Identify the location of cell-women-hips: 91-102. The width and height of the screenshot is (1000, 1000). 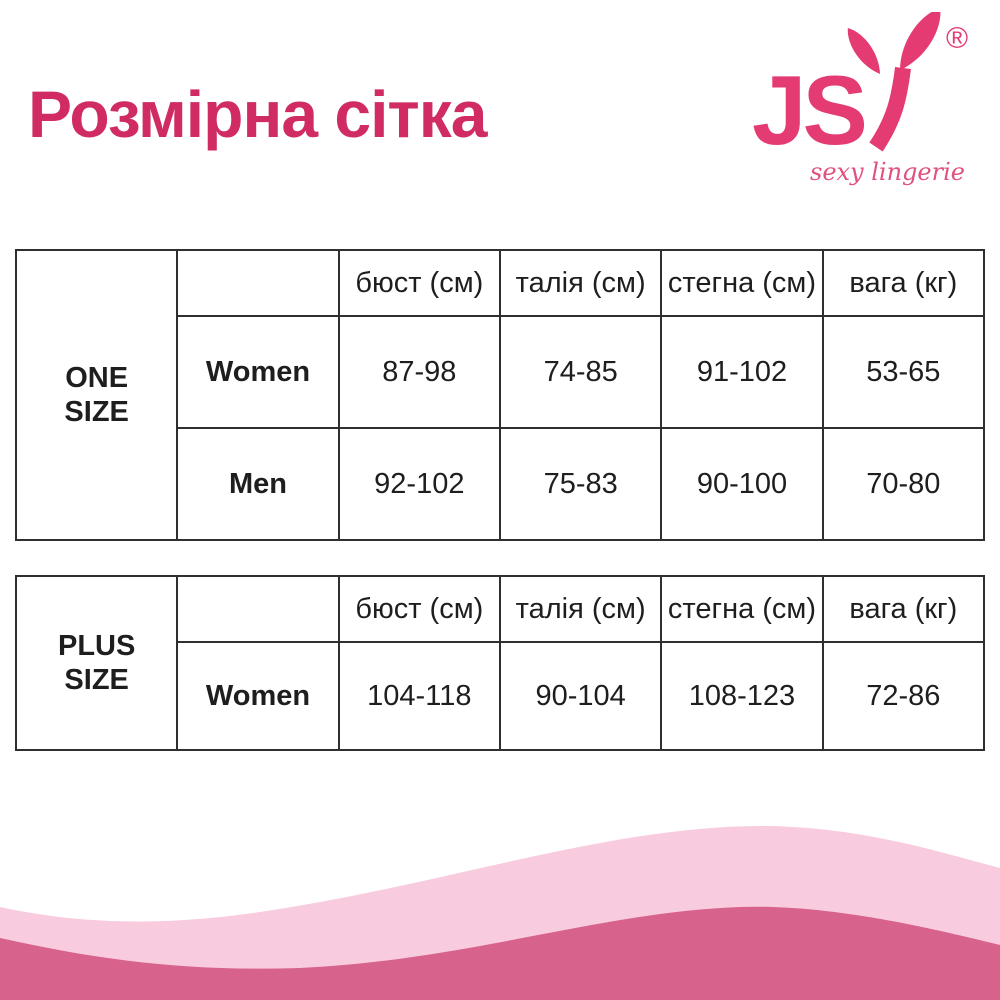
(742, 372).